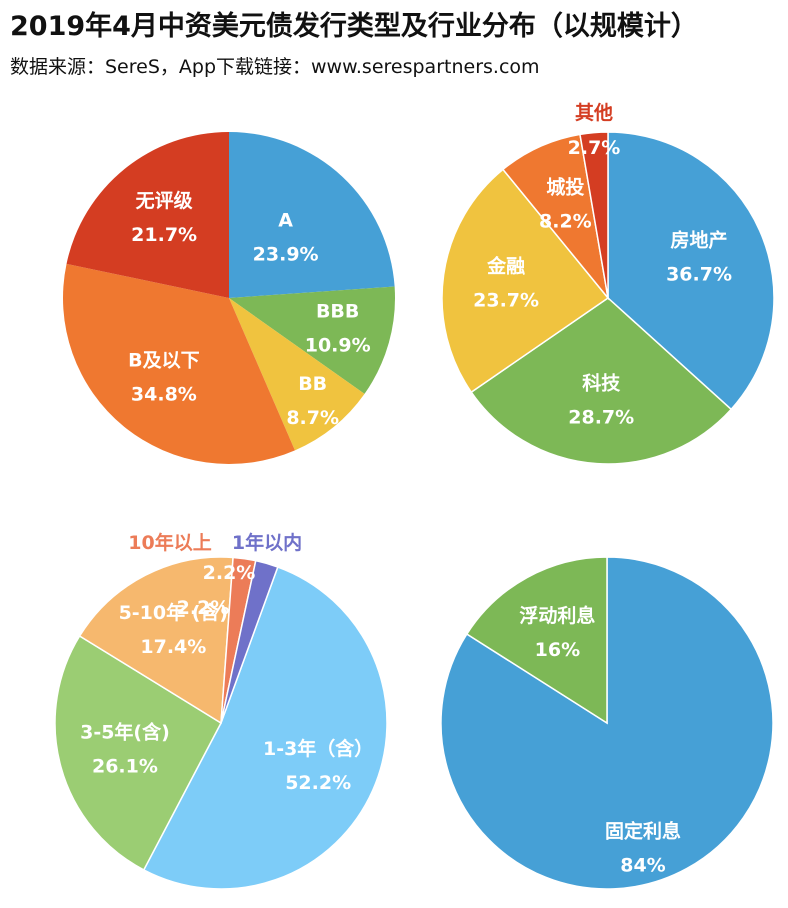 The height and width of the screenshot is (908, 788). Describe the element at coordinates (318, 783) in the screenshot. I see `slice-value-label: 52.2%` at that location.